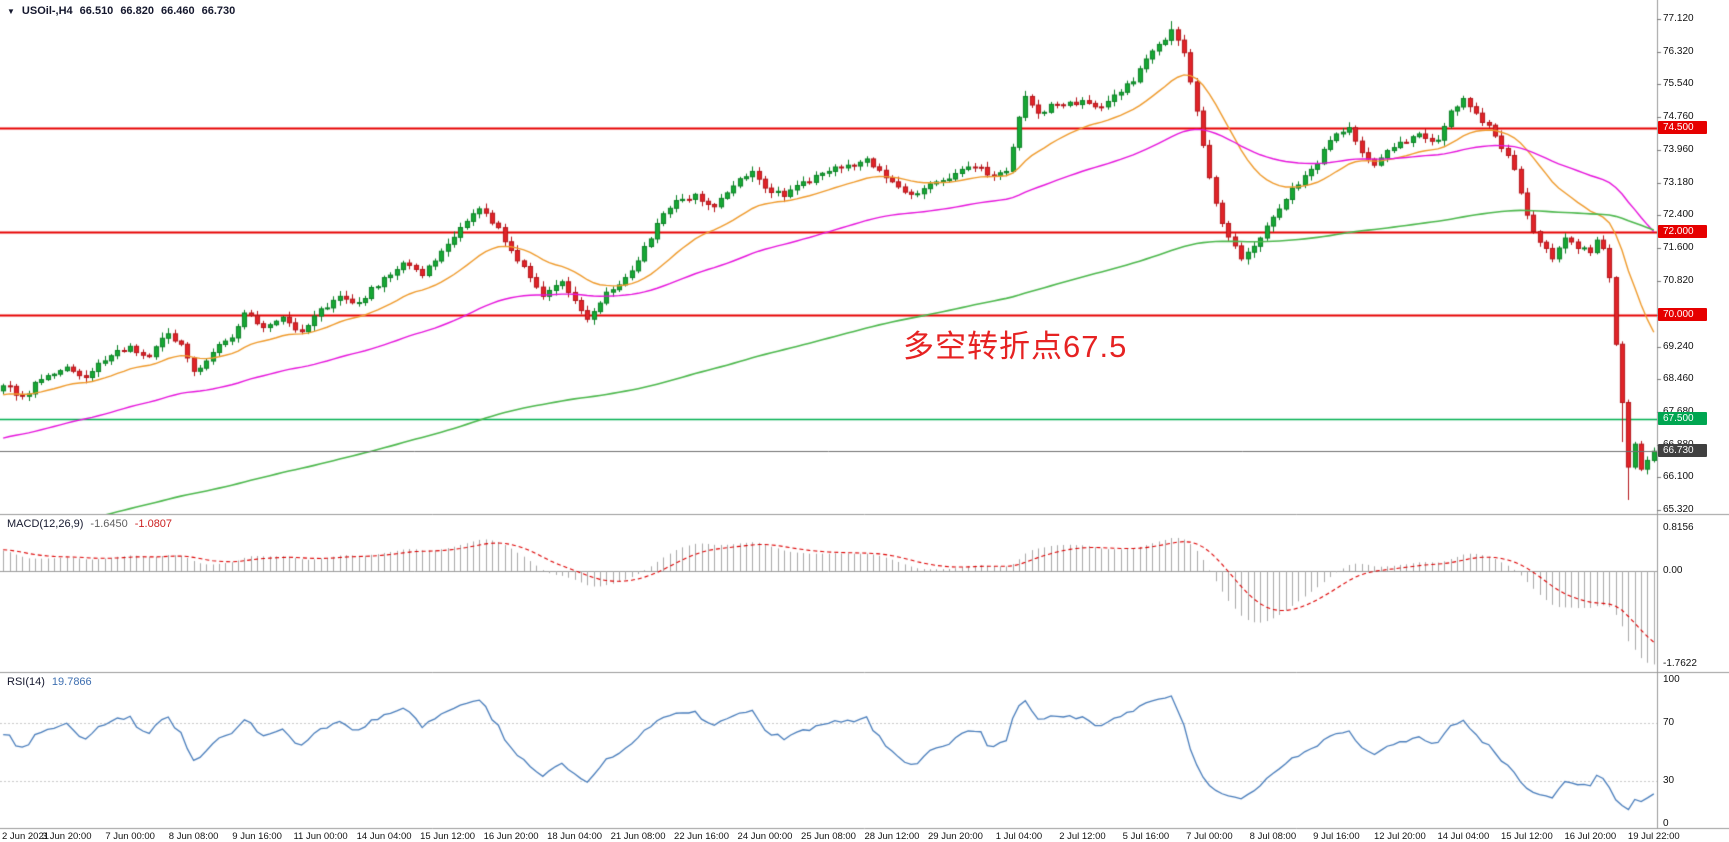  Describe the element at coordinates (1682, 127) in the screenshot. I see `price-level-tag: 74.500` at that location.